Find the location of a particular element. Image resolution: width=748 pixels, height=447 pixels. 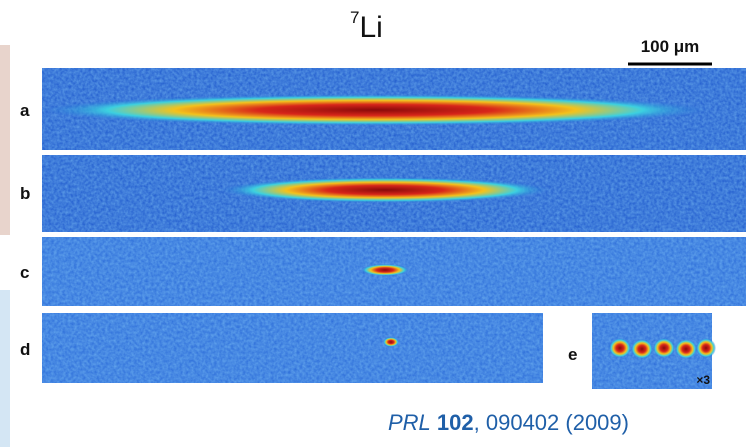

panel-label: e is located at coordinates (572, 354).